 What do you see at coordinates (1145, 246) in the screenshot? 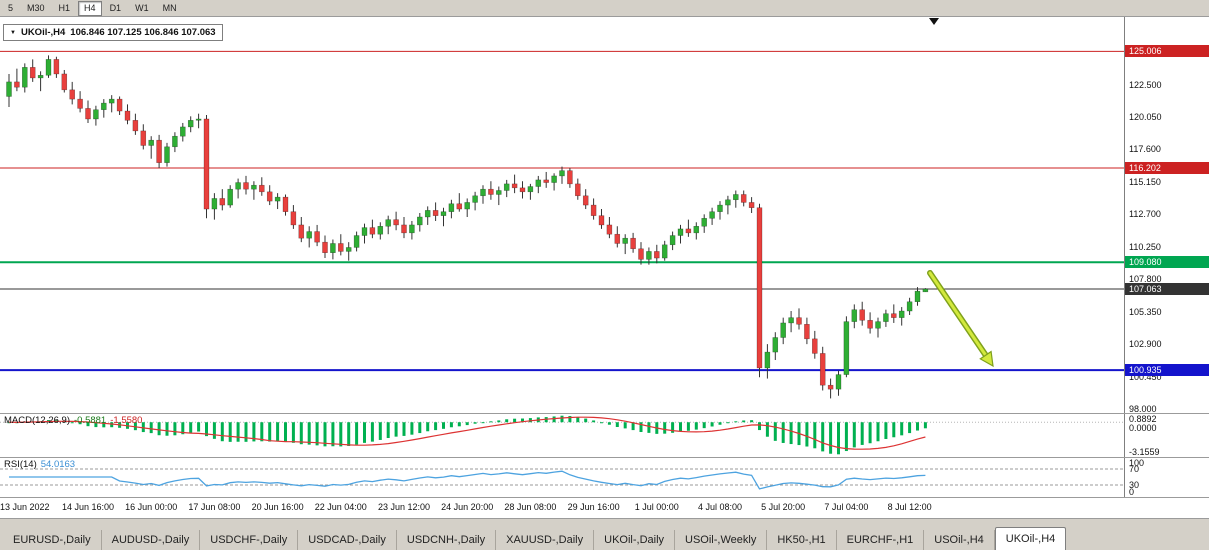
I see `price-tick: 110.250` at bounding box center [1145, 246].